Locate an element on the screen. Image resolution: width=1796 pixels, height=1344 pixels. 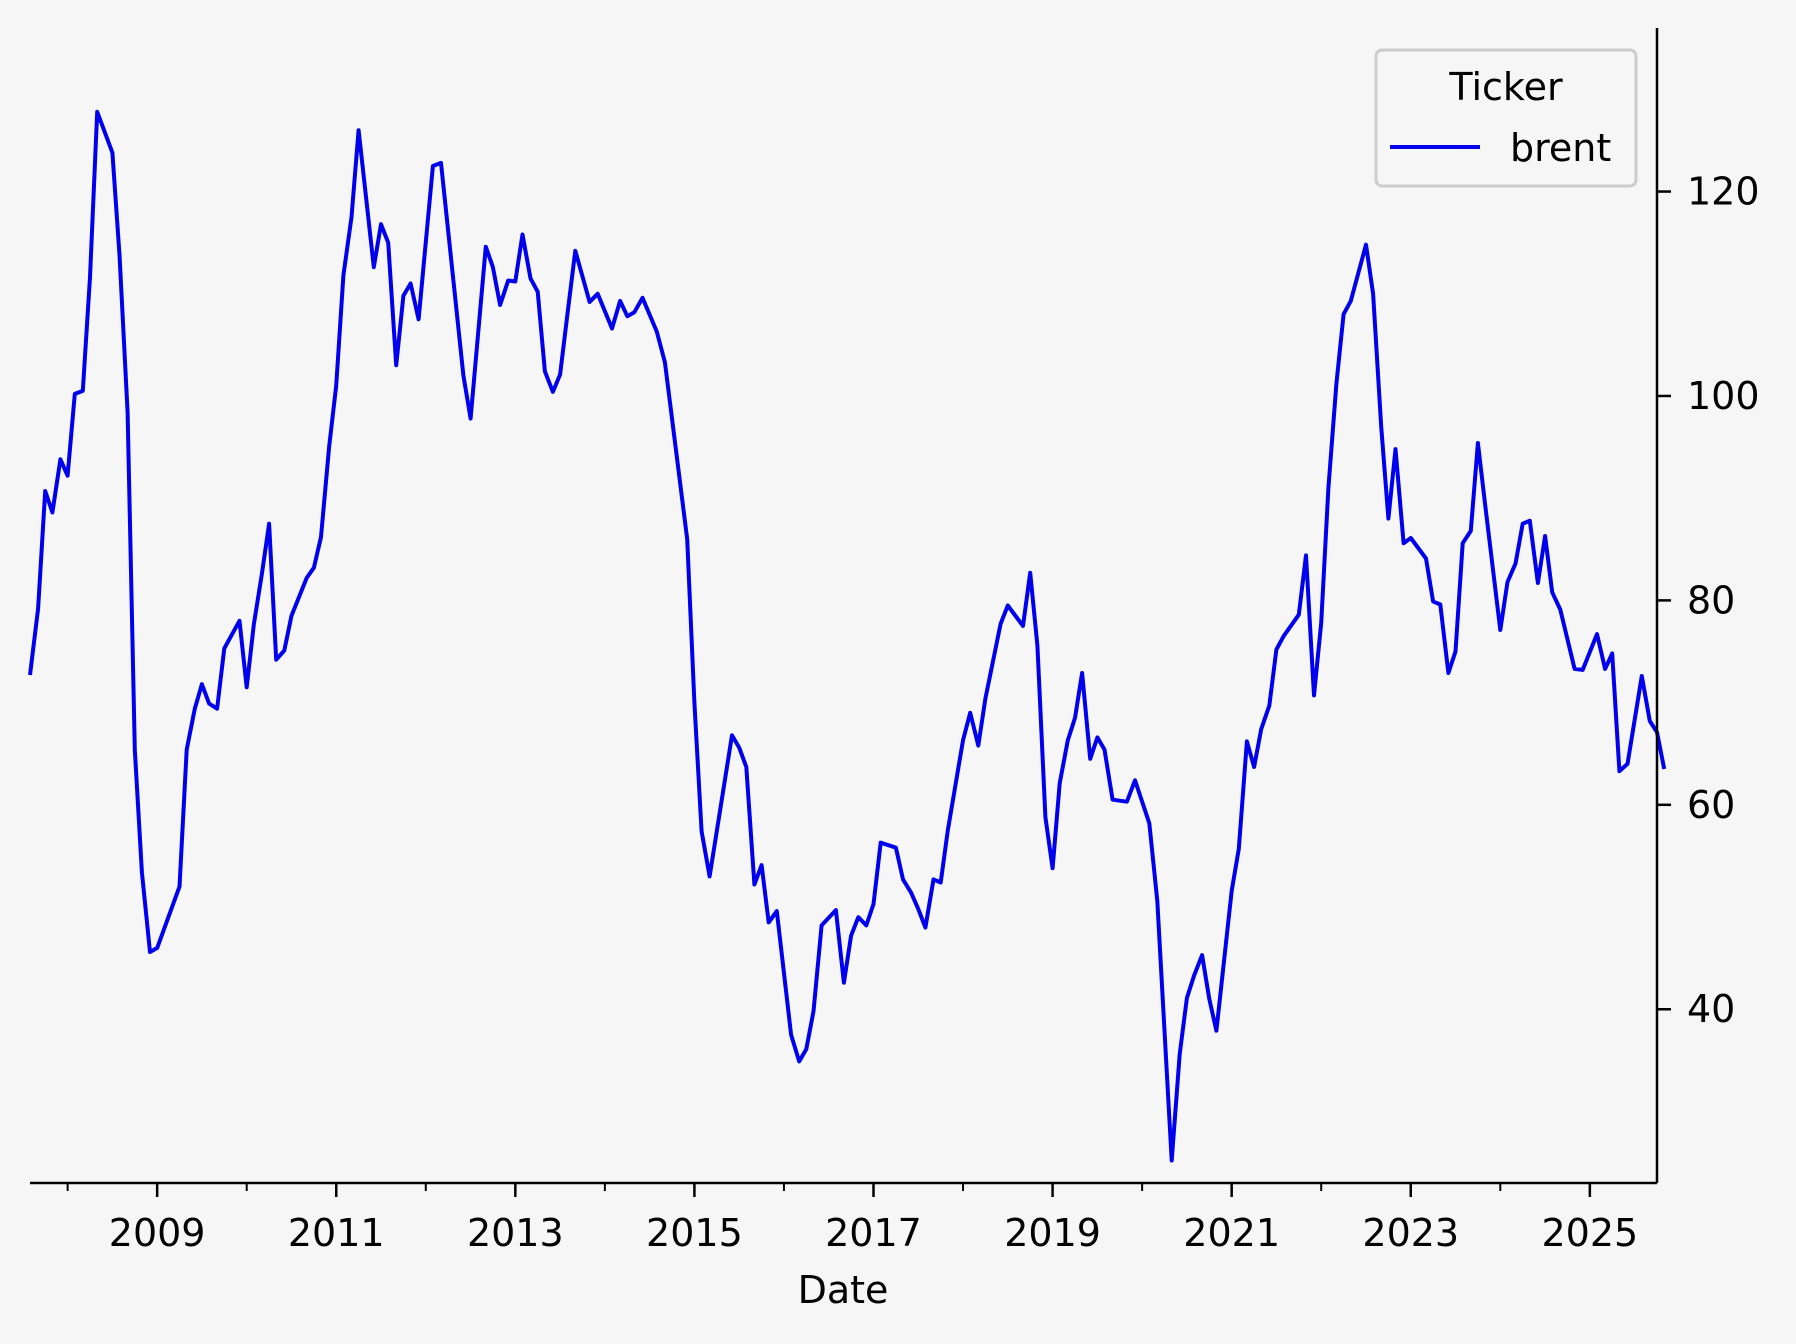
x-axis-title: Date is located at coordinates (843, 1290).